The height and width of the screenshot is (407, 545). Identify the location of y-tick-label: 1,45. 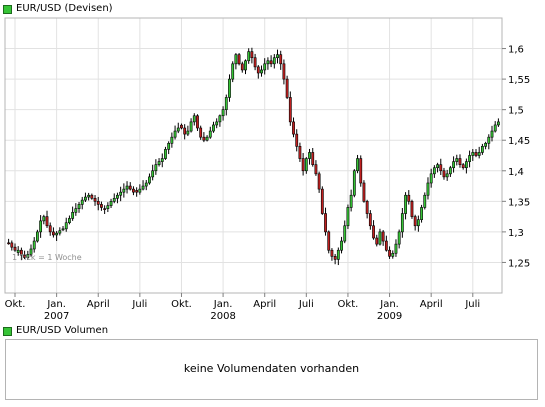
(519, 141).